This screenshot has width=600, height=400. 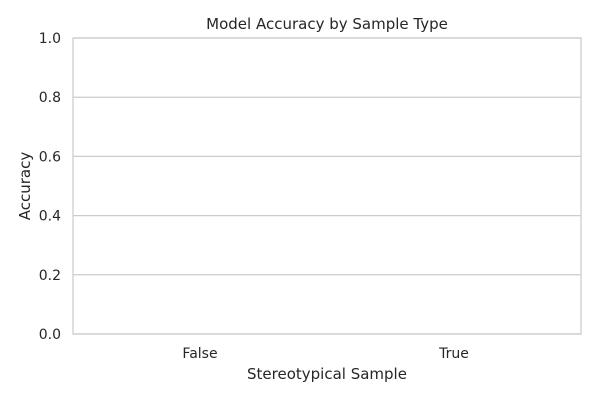 I want to click on x-axis-label: Stereotypical Sample, so click(x=327, y=374).